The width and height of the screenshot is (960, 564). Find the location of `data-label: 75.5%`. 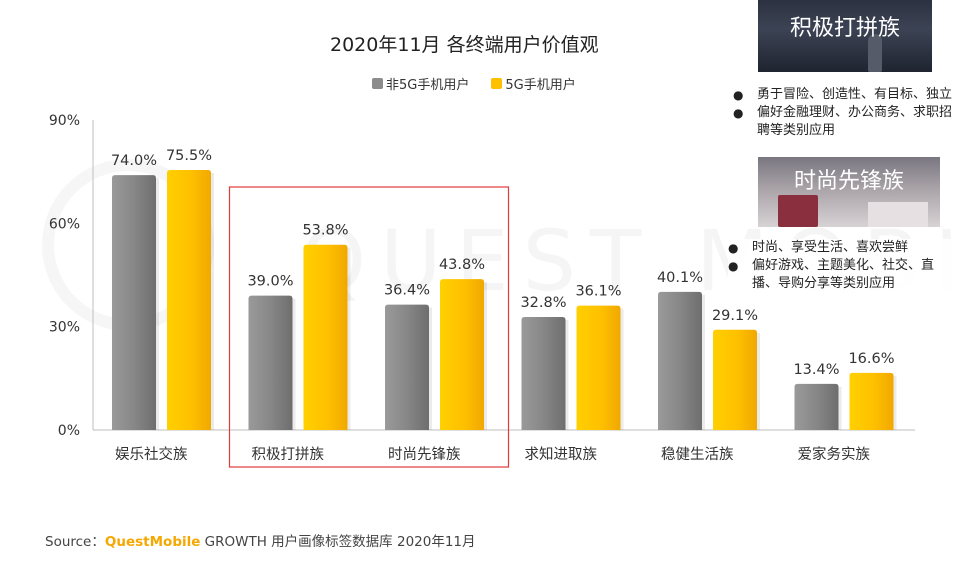

data-label: 75.5% is located at coordinates (189, 156).